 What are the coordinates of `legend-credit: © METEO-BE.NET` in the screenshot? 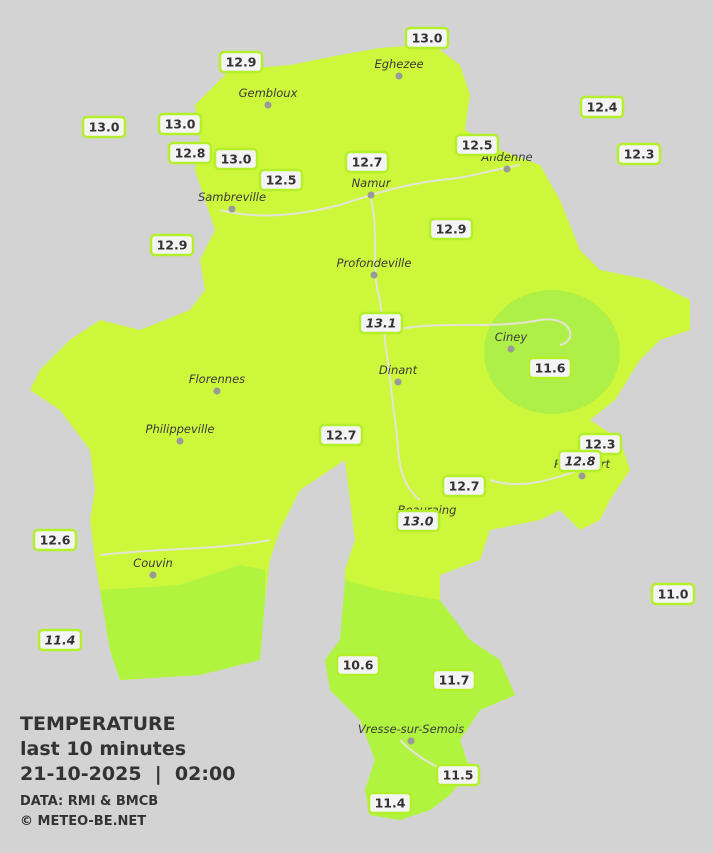 It's located at (83, 821).